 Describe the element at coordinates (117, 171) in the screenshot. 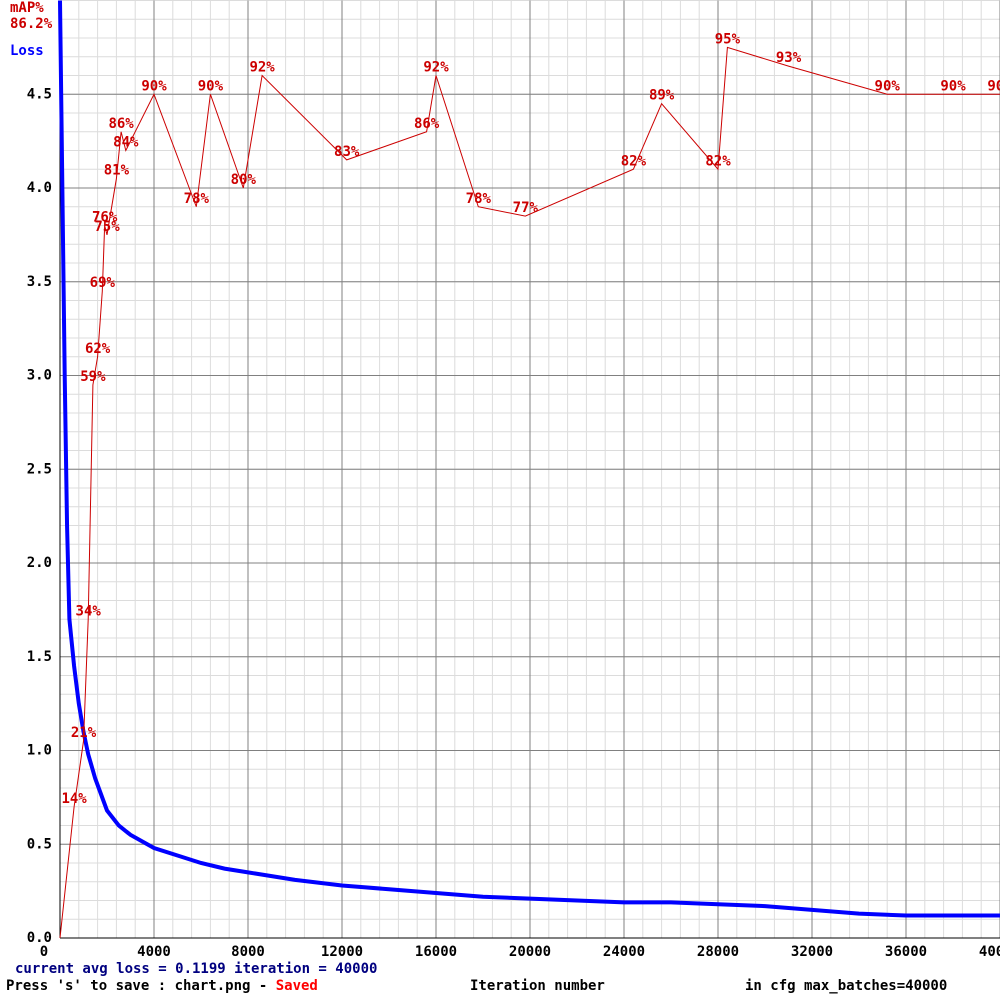

I see `data-label: 81%` at that location.